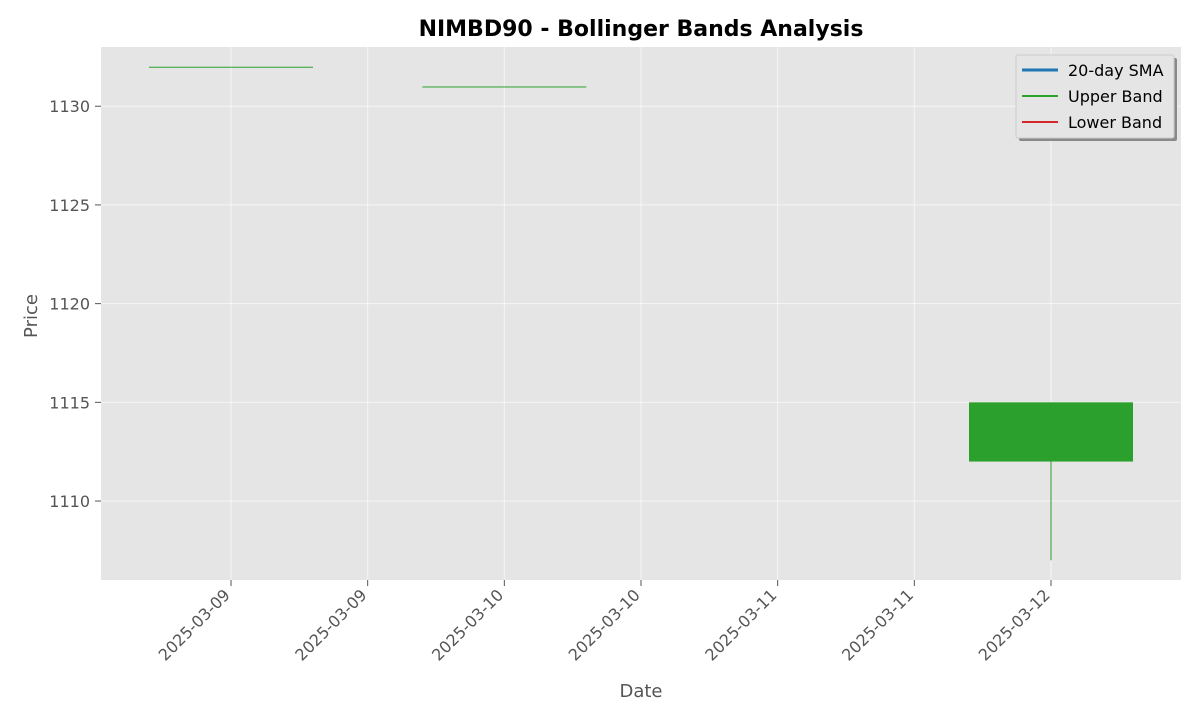  Describe the element at coordinates (1014, 624) in the screenshot. I see `x-tick-label: 2025-03-12` at that location.